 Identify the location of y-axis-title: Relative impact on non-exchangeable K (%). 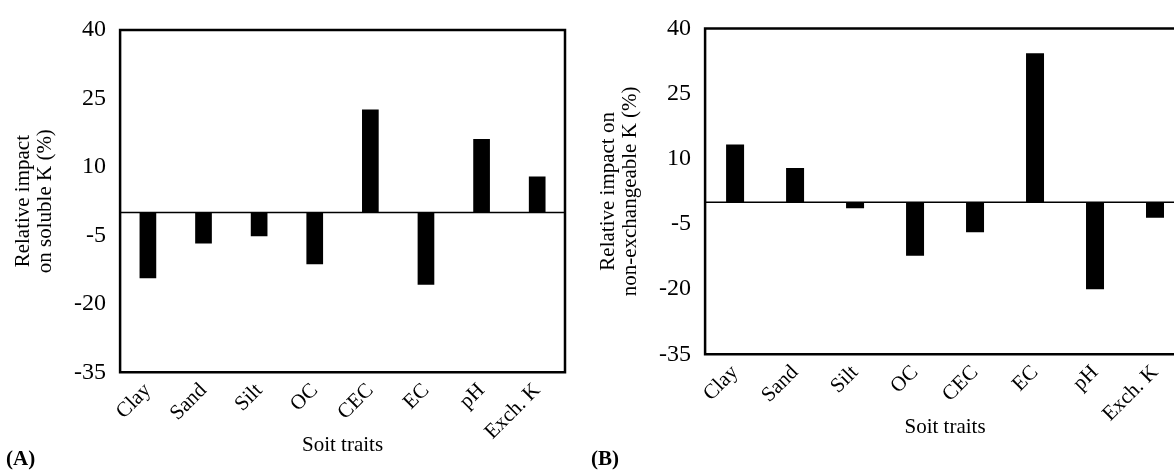
(617, 191).